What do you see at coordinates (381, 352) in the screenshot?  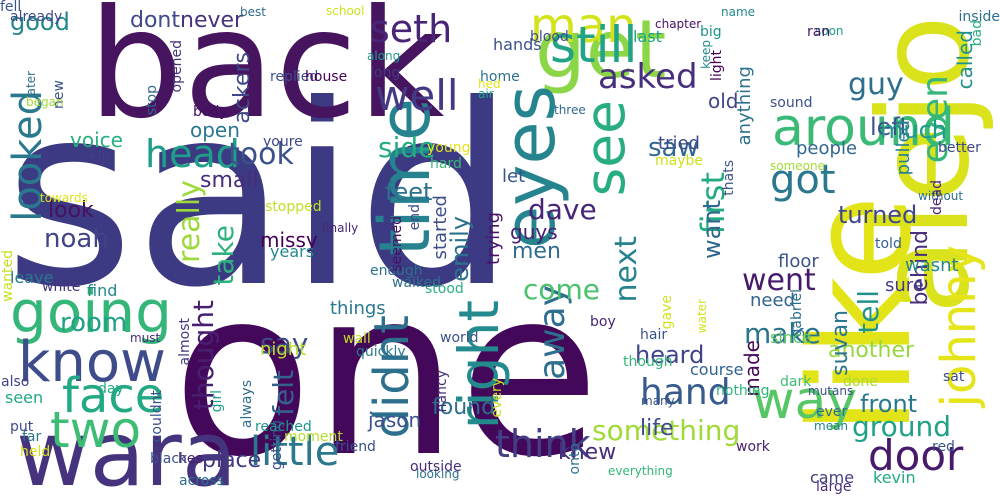 I see `word-quickly: quickly` at bounding box center [381, 352].